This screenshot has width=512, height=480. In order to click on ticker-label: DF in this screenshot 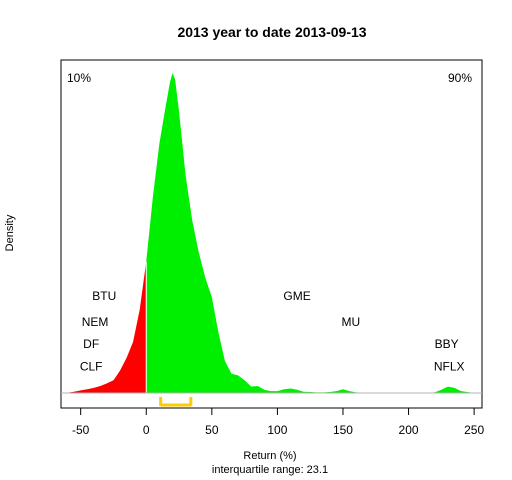, I will do `click(91, 344)`.